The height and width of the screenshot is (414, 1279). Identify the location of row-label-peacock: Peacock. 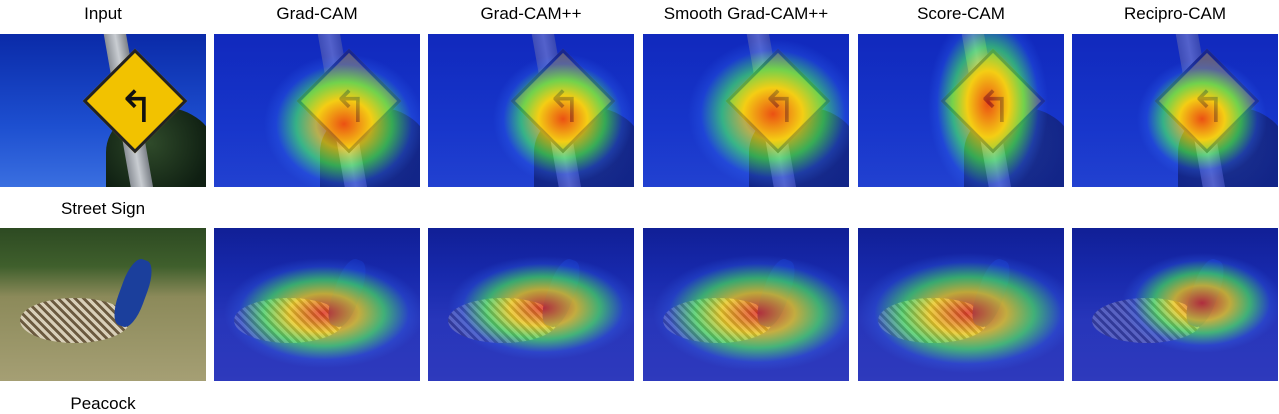
(103, 403).